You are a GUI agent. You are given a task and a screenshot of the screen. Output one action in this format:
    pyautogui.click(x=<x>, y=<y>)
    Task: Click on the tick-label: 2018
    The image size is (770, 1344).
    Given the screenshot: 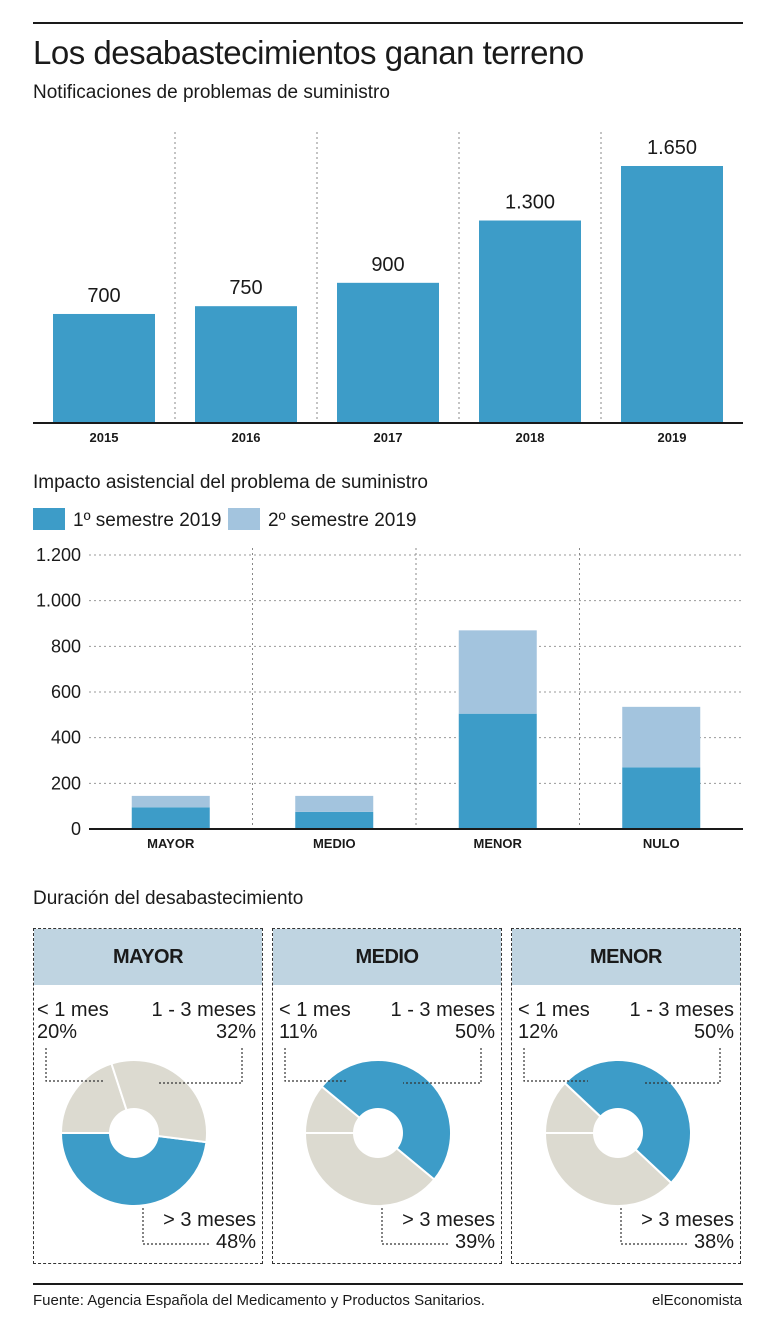 What is the action you would take?
    pyautogui.click(x=530, y=437)
    